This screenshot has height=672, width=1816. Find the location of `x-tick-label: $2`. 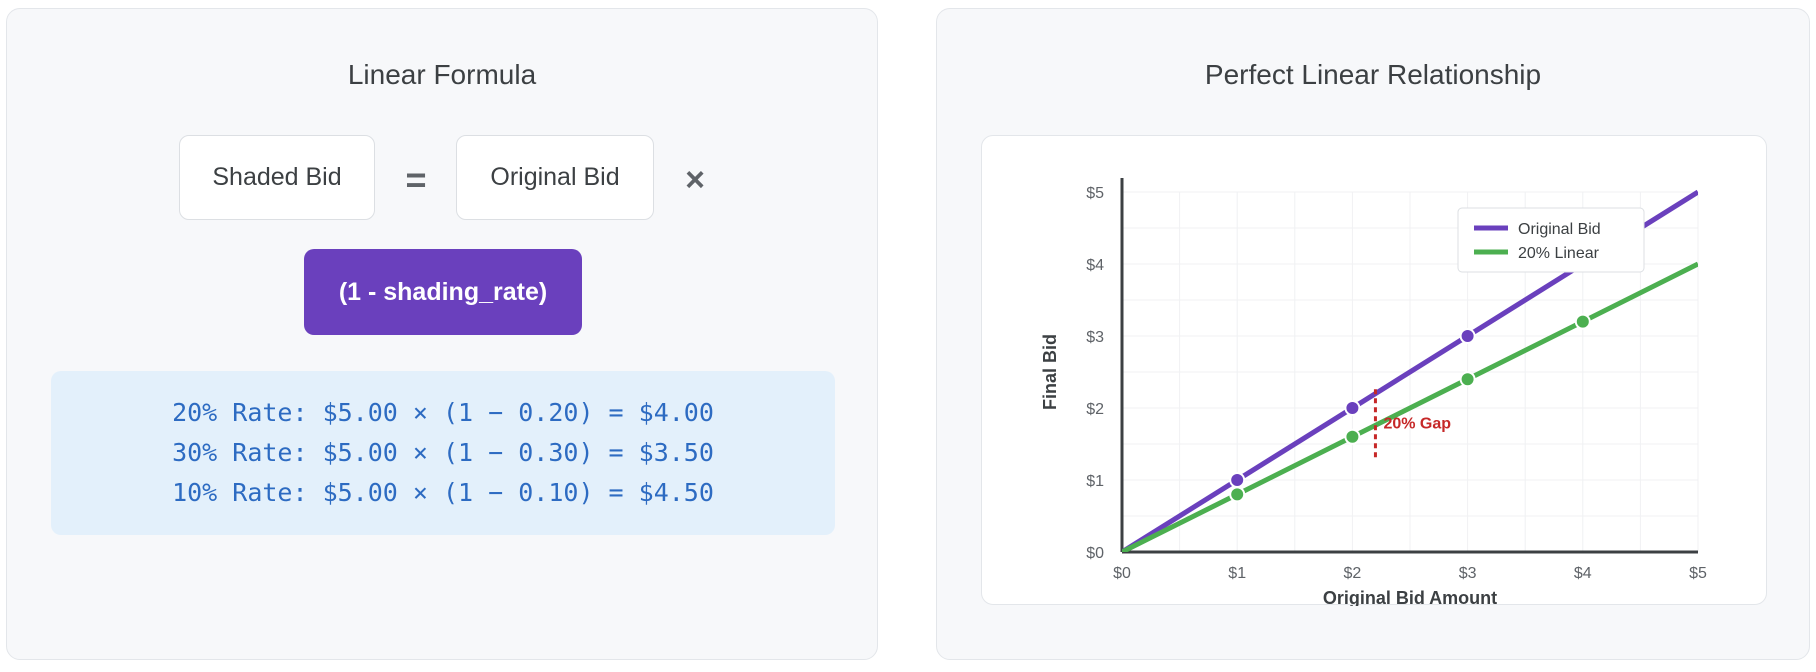

x-tick-label: $2 is located at coordinates (1353, 573).